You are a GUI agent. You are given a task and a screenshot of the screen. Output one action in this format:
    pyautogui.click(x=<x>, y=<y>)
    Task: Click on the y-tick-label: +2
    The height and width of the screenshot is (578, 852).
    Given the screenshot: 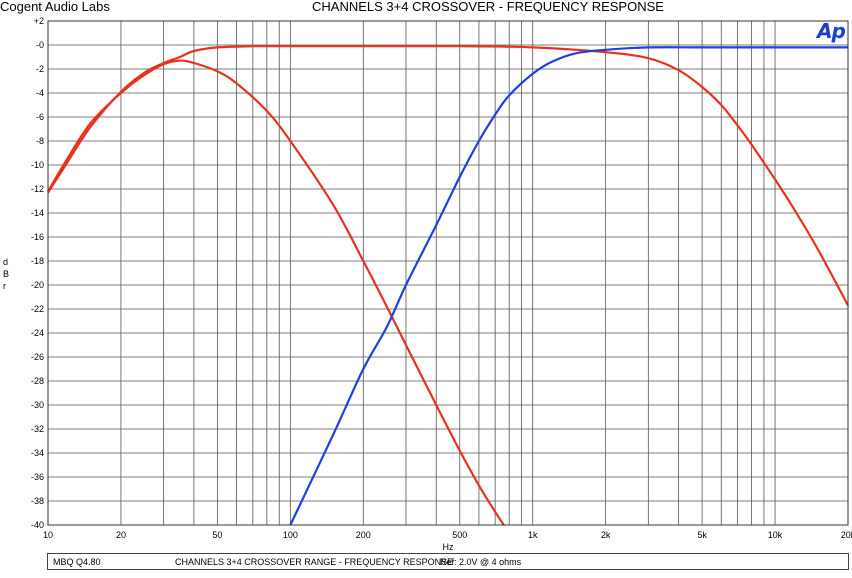 What is the action you would take?
    pyautogui.click(x=39, y=21)
    